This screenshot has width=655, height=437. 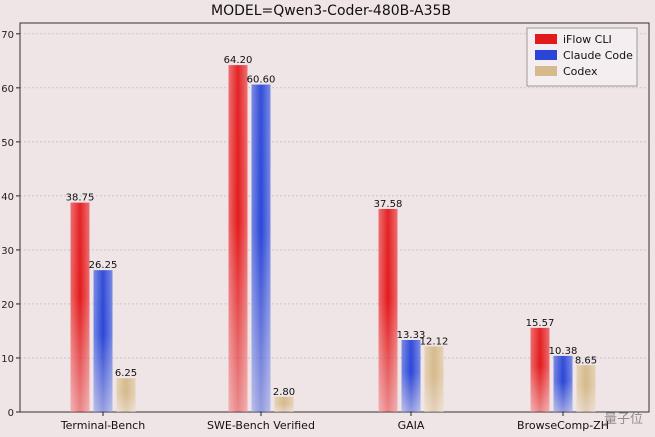 I want to click on y-tick-label: 0, so click(x=11, y=413).